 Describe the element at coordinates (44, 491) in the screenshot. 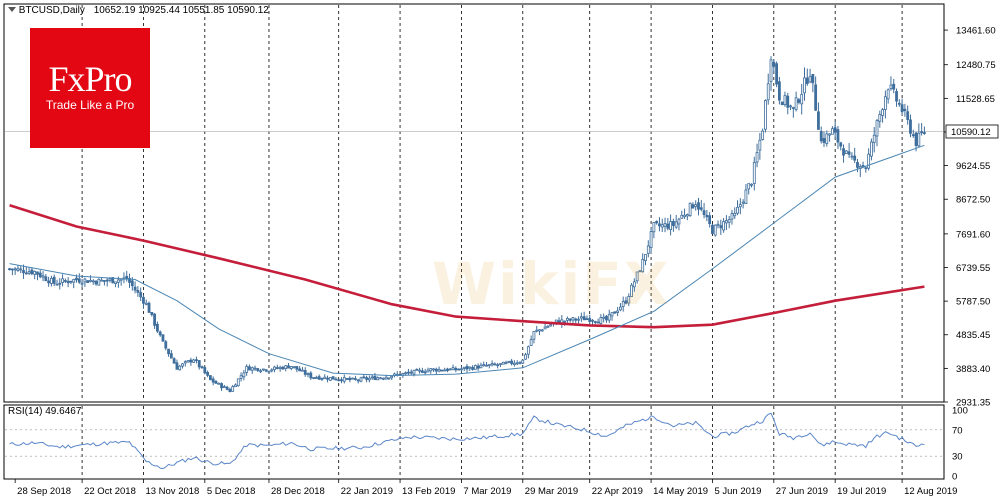

I see `time-tick-label: 28 Sep 2018` at that location.